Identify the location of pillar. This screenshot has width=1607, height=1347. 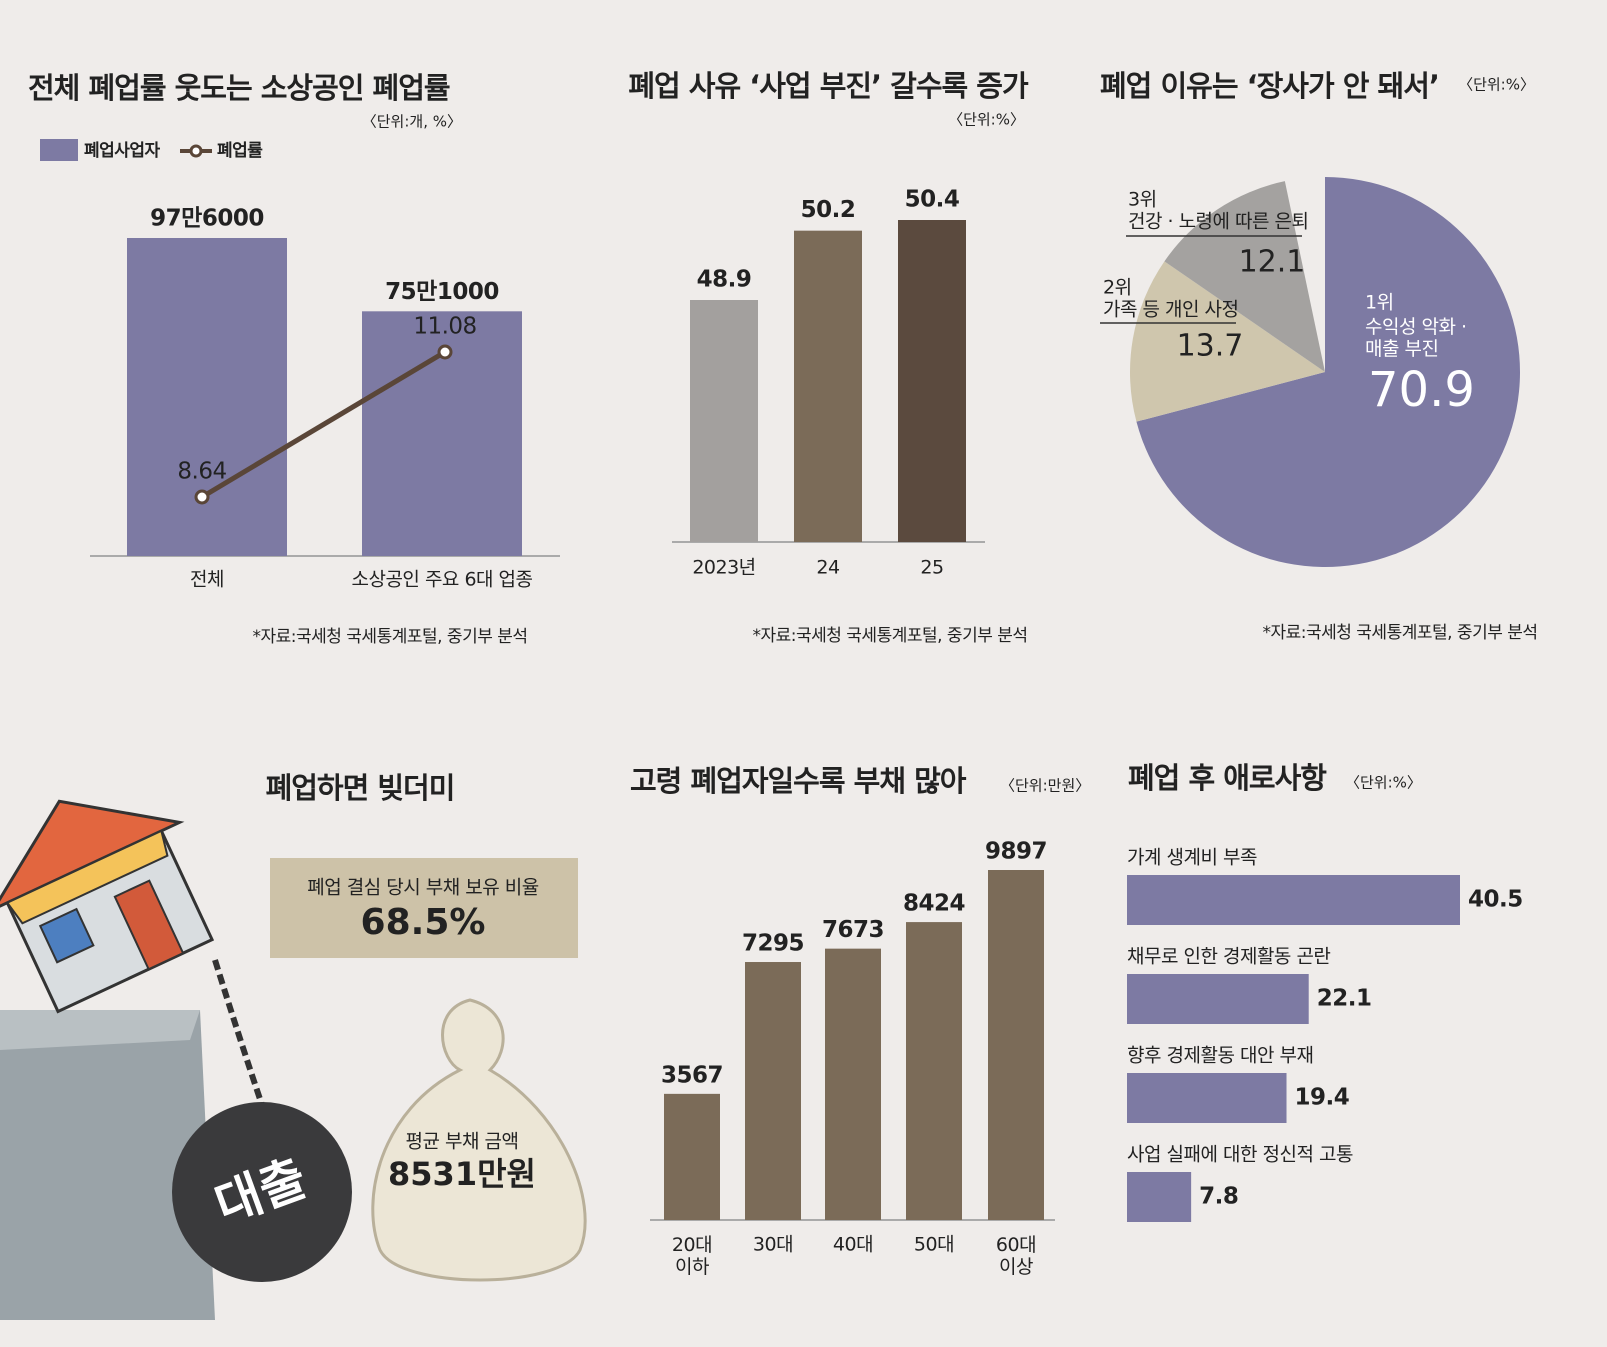
(107, 1165).